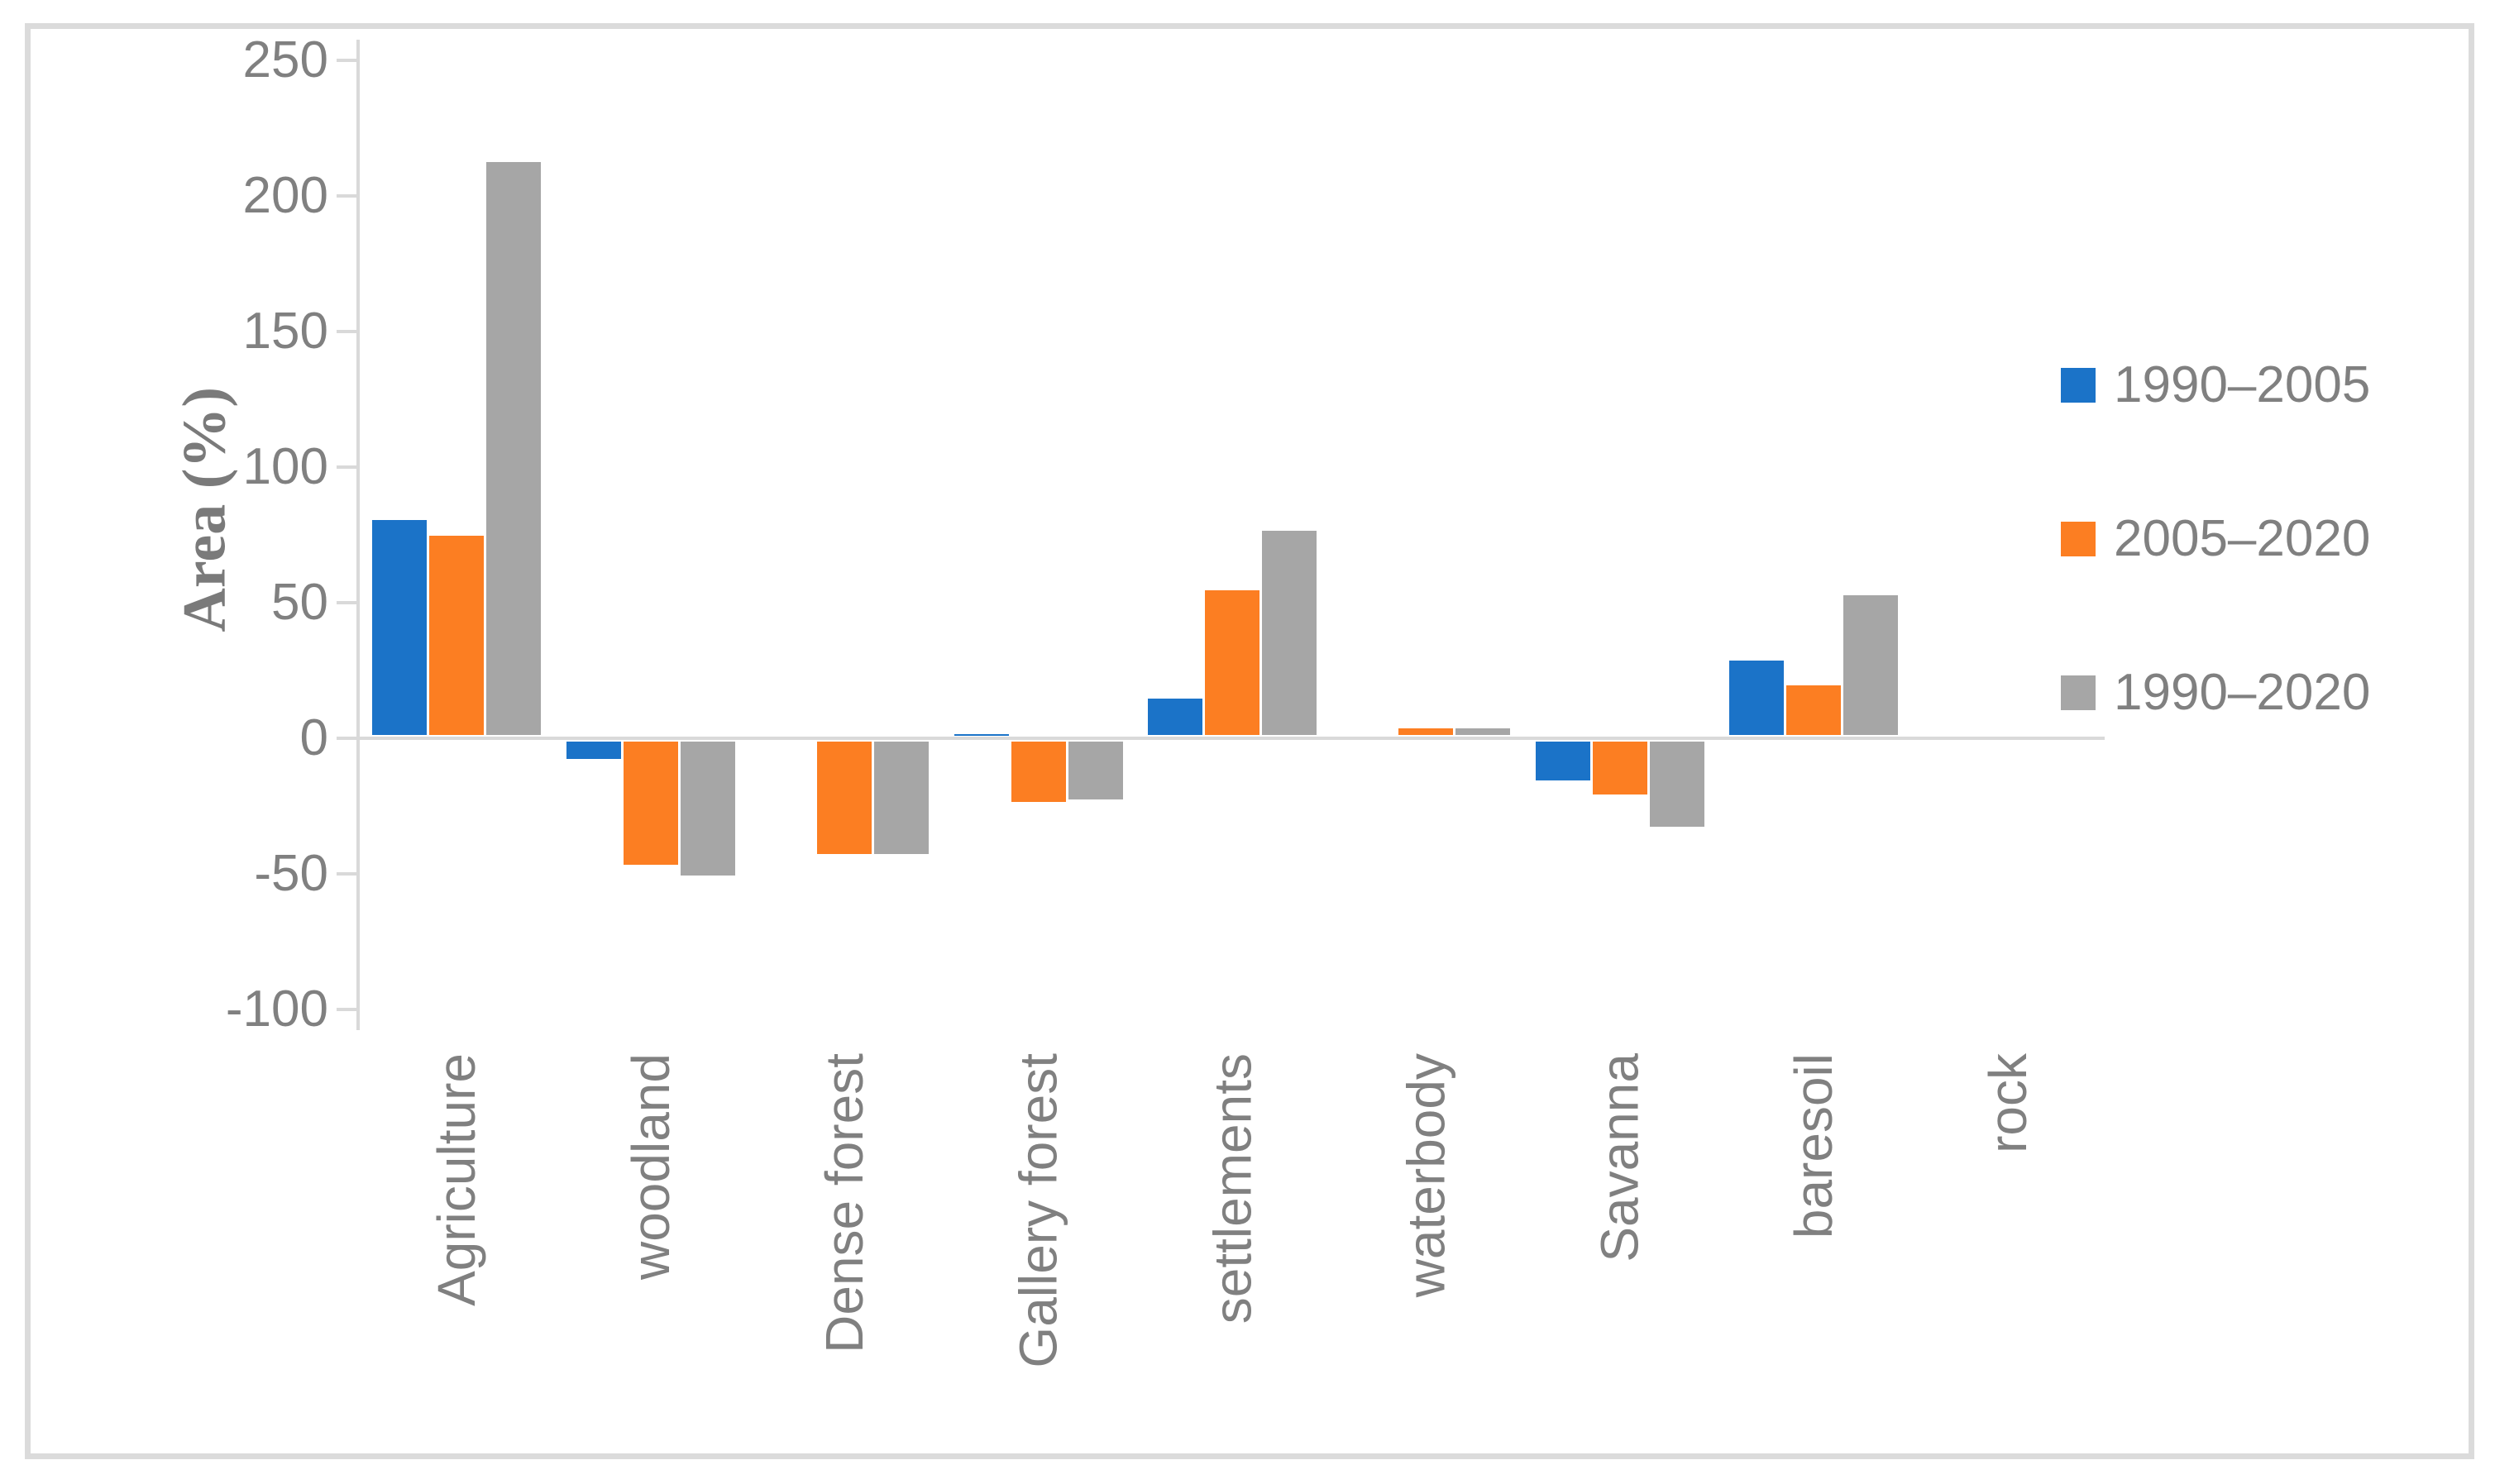 The height and width of the screenshot is (1484, 2495). Describe the element at coordinates (400, 627) in the screenshot. I see `bar-agriculture-1990–2005` at that location.